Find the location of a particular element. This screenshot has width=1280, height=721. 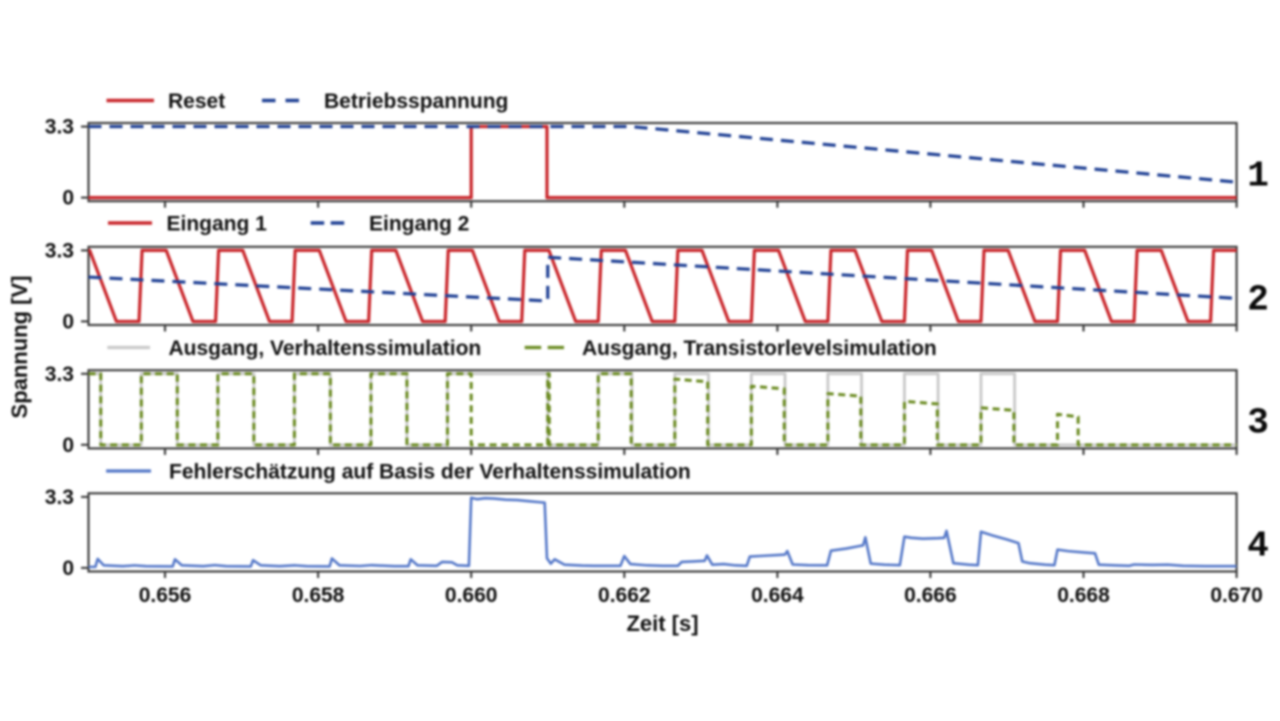

svg-text: Reset is located at coordinates (196, 101).